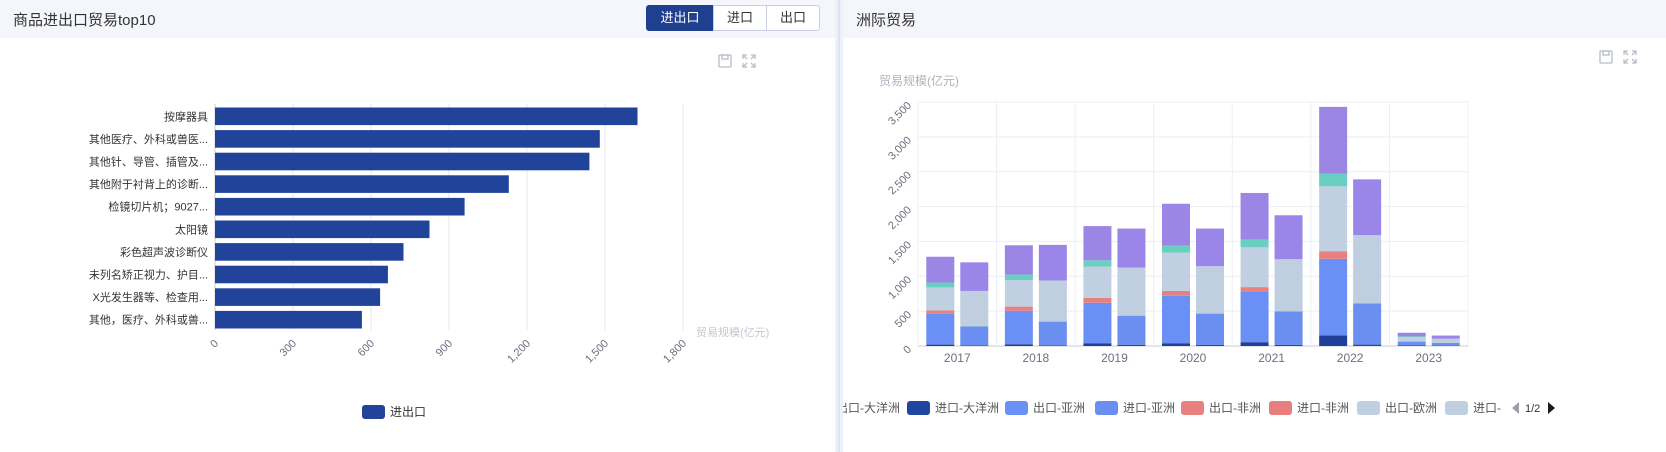 This screenshot has height=452, width=1666. Describe the element at coordinates (900, 148) in the screenshot. I see `y-tick-label: 3,000` at that location.